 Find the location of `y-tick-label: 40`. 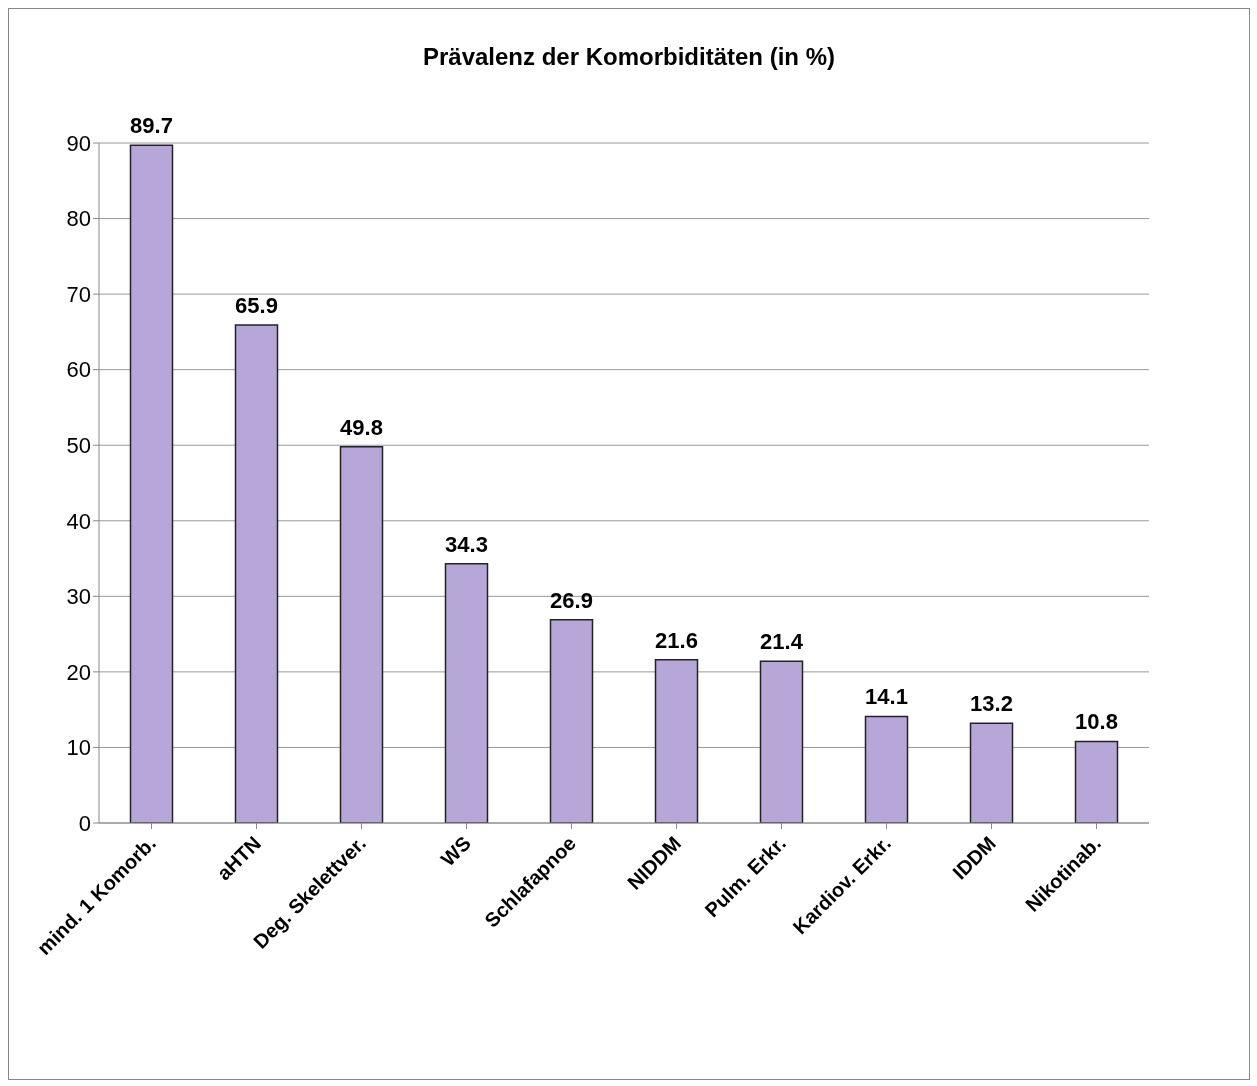

y-tick-label: 40 is located at coordinates (78, 521).